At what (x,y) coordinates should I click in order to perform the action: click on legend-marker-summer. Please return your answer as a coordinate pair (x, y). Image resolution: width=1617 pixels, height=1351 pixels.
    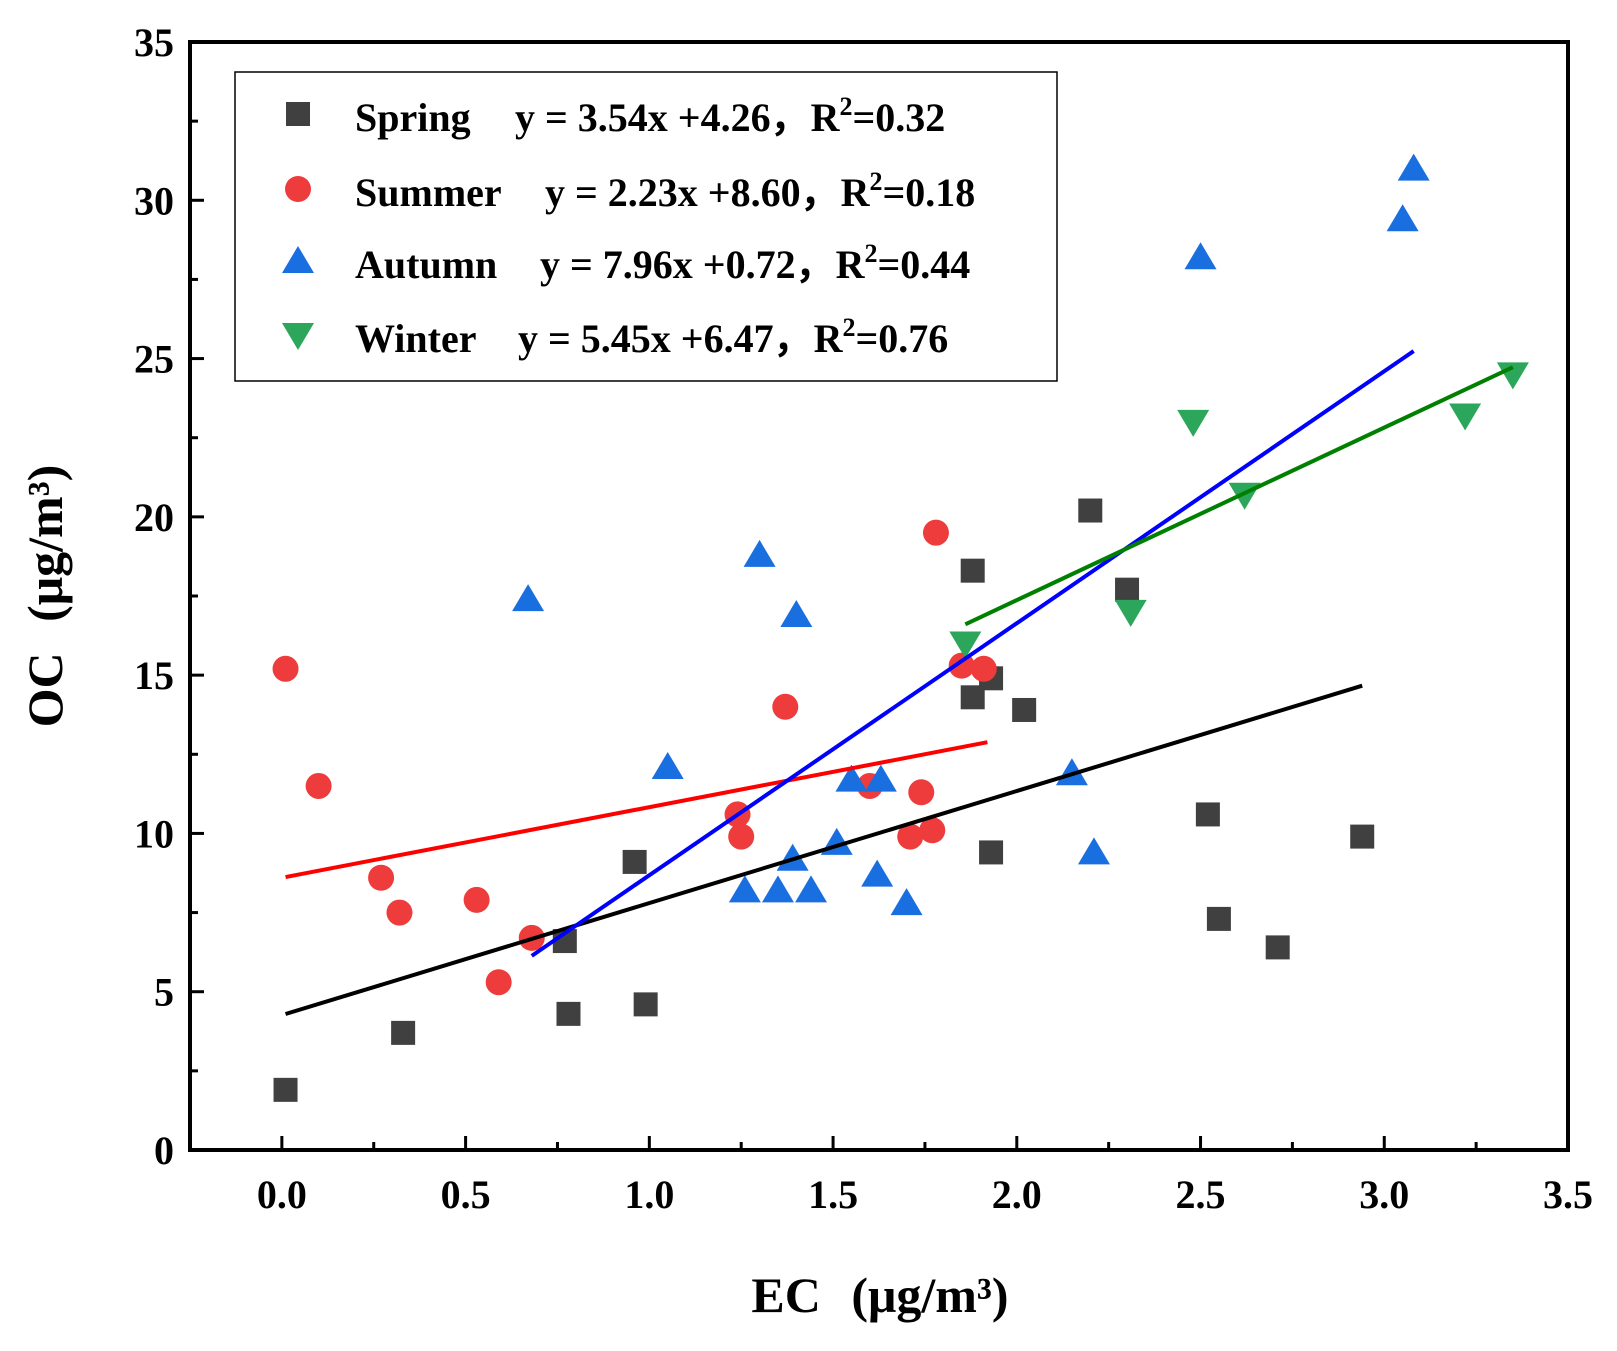
    Looking at the image, I should click on (298, 189).